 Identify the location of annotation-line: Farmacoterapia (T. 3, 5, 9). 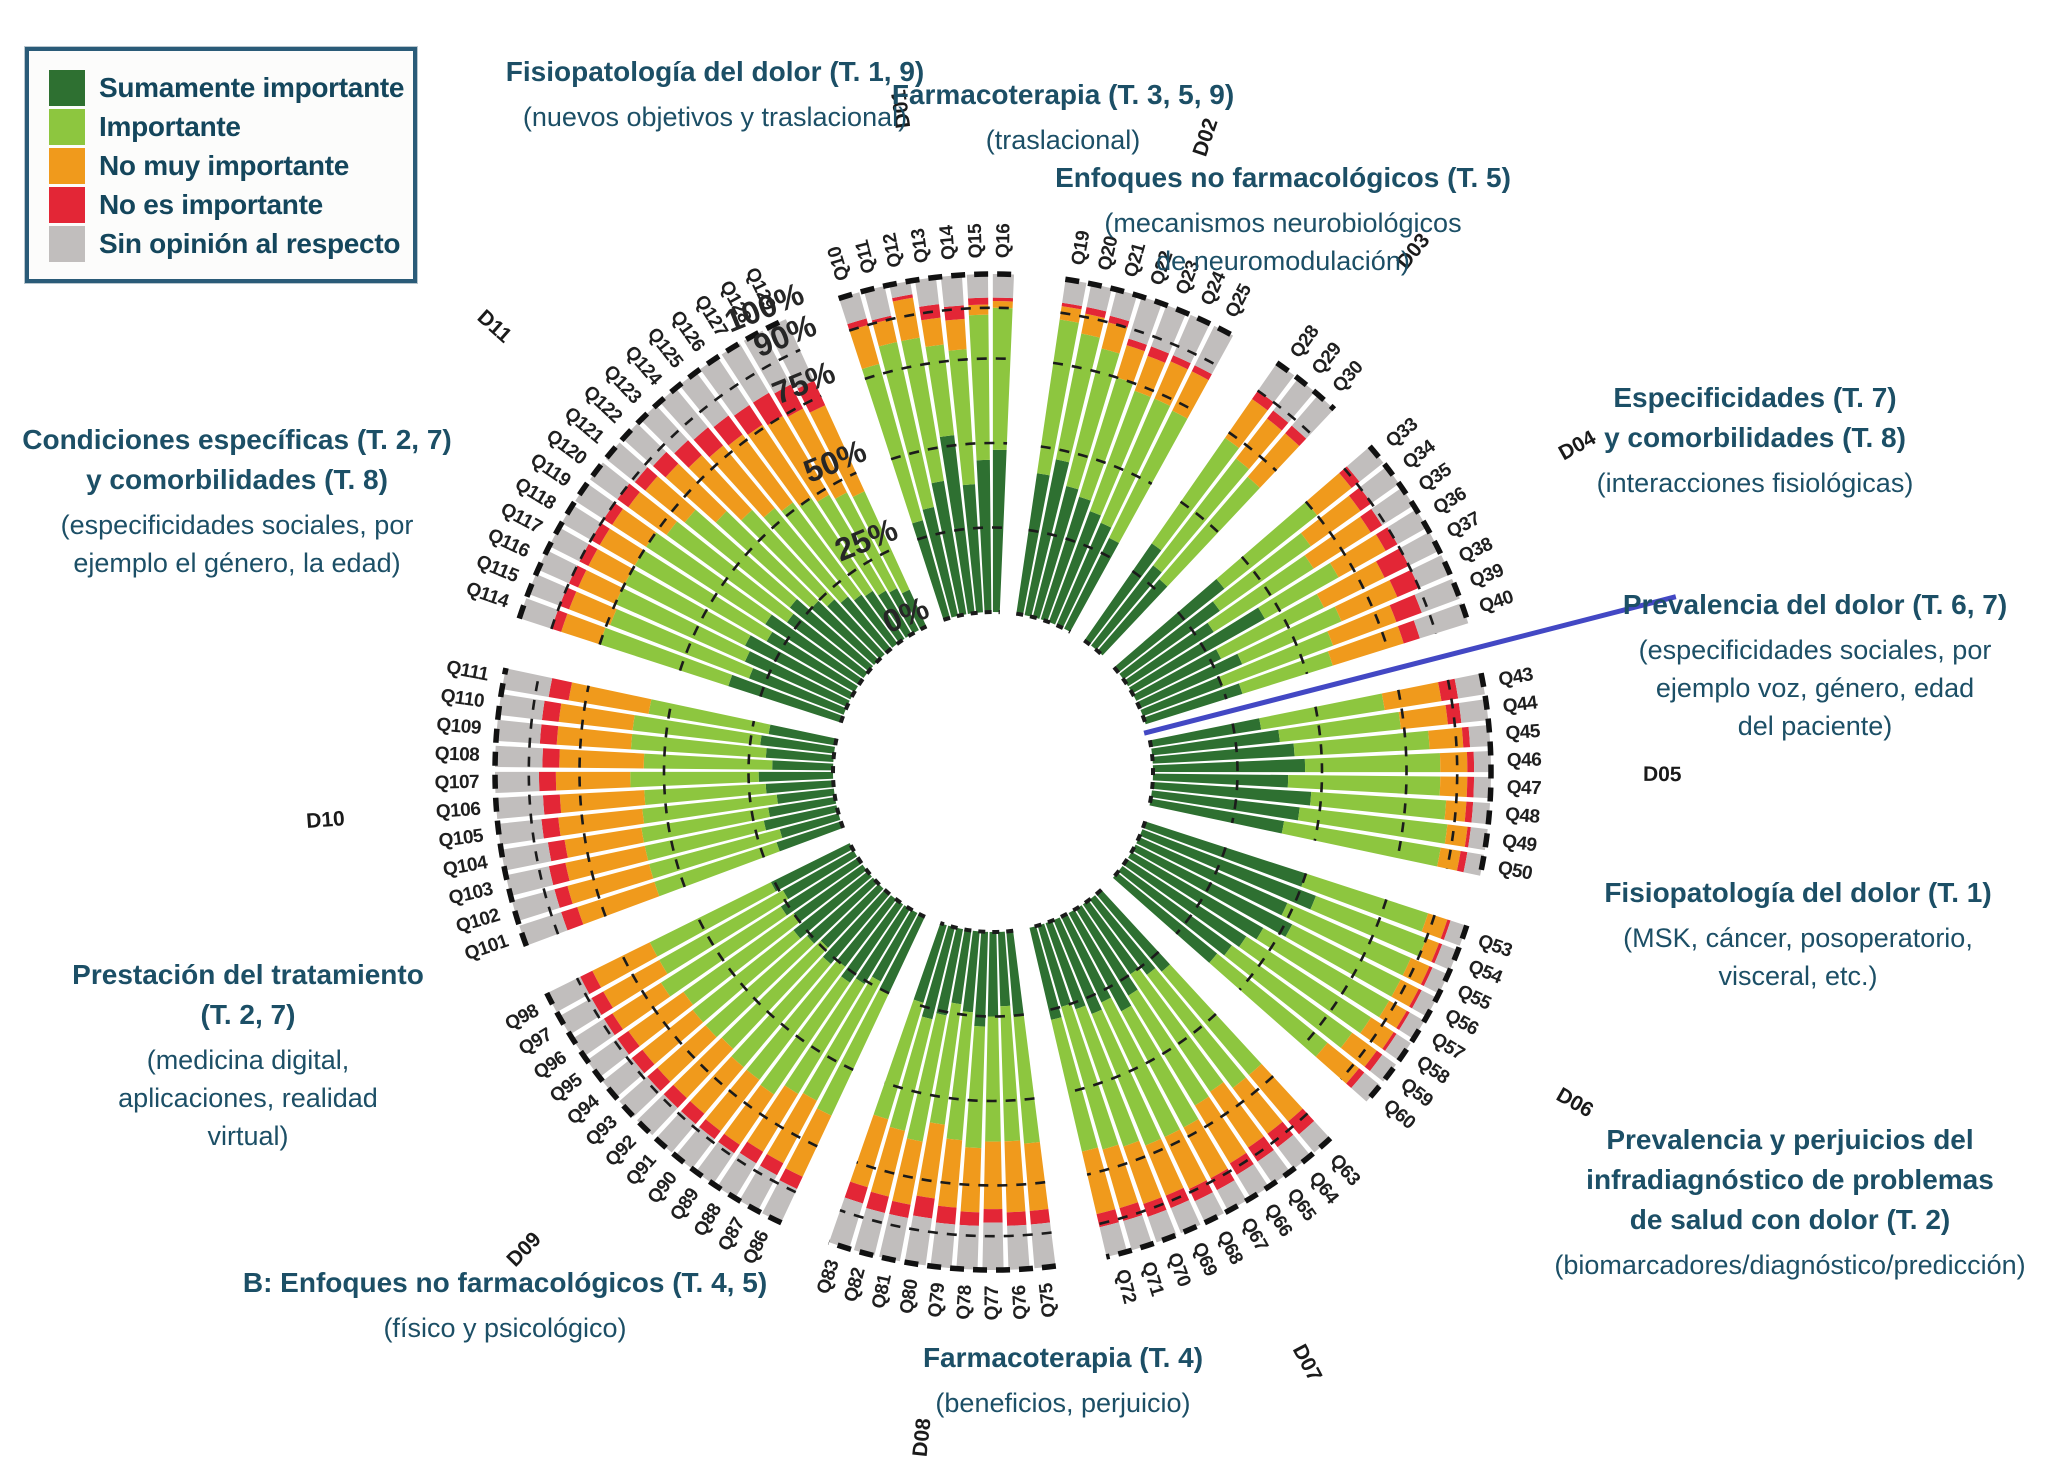
(1063, 94).